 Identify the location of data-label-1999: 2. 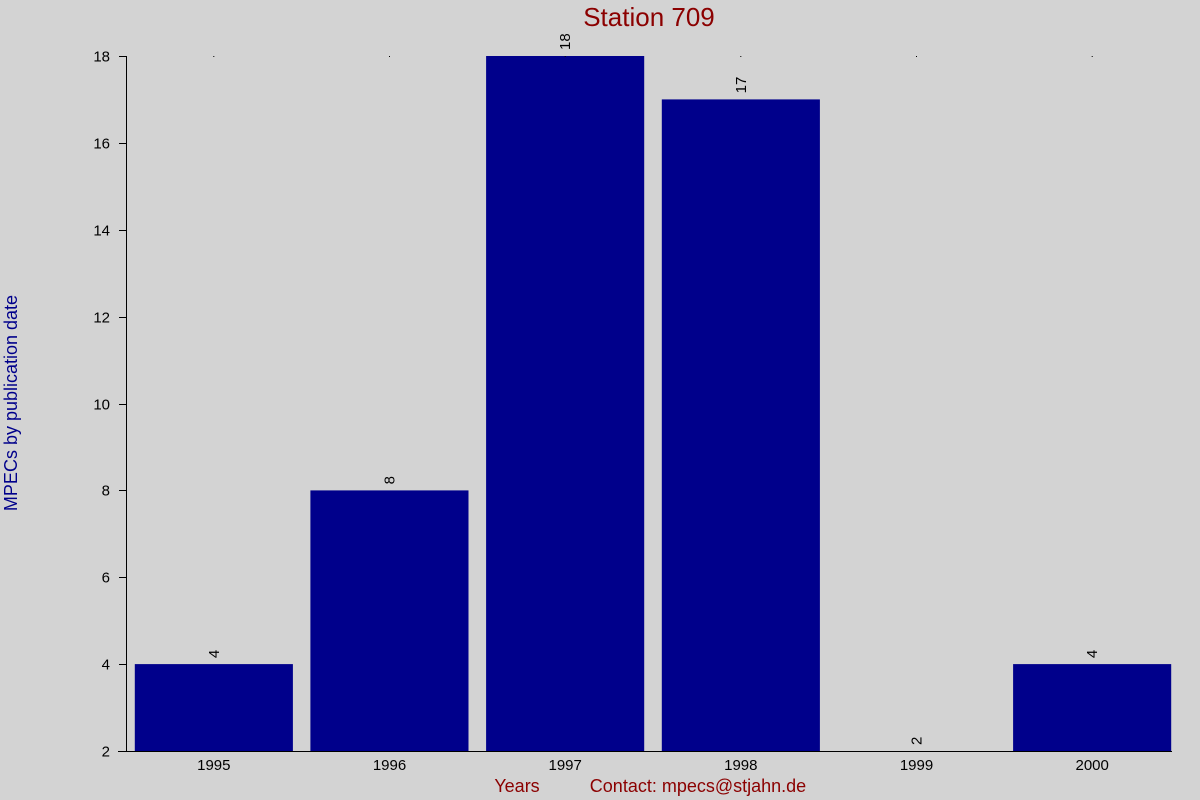
(917, 741).